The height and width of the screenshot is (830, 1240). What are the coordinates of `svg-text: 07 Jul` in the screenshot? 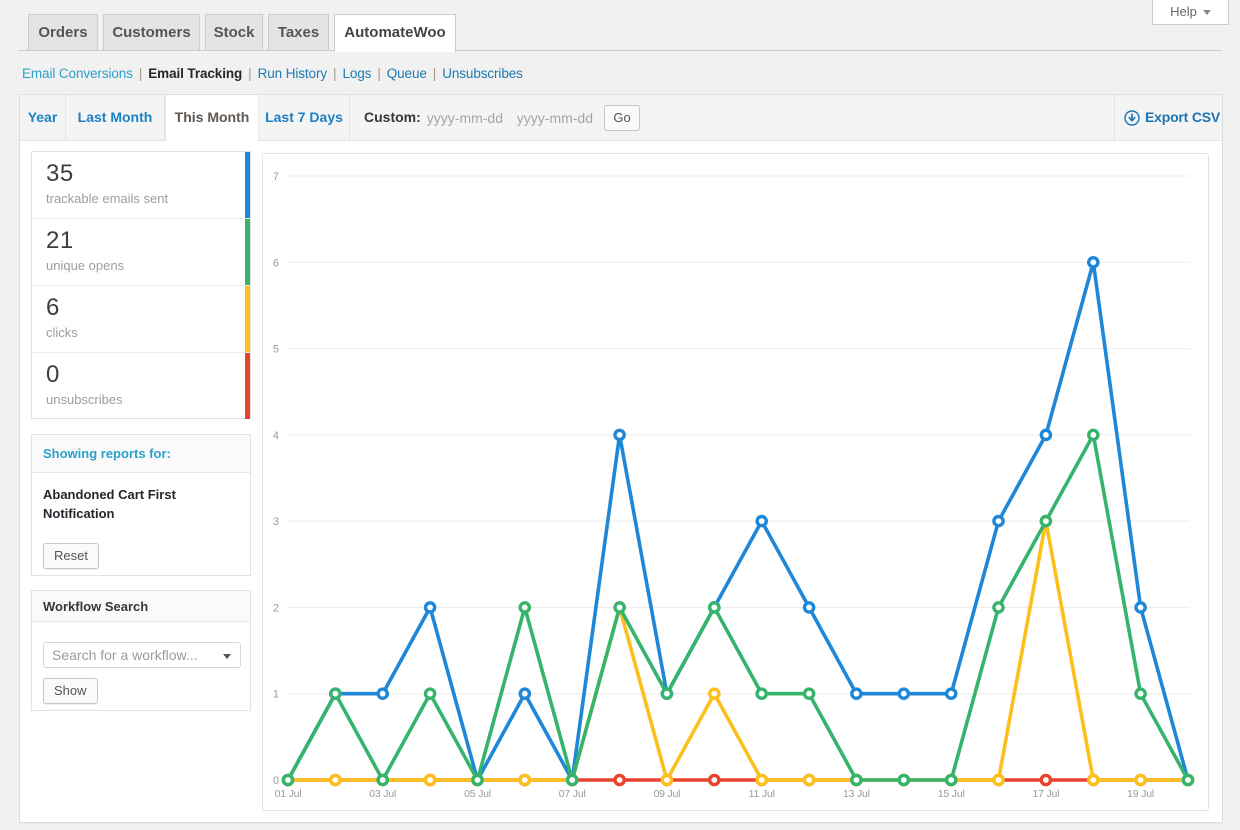 It's located at (572, 794).